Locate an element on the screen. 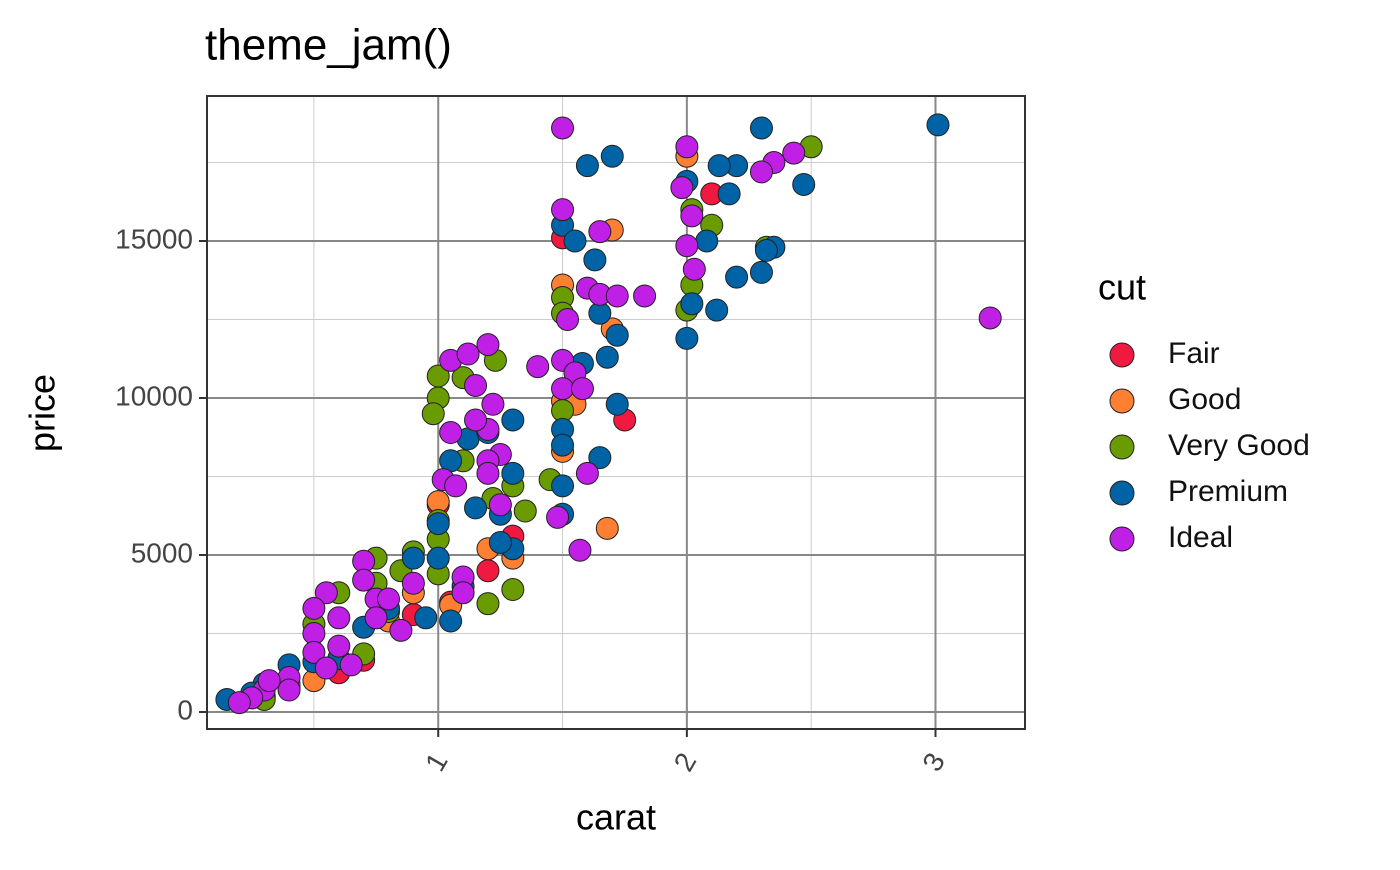 Image resolution: width=1400 pixels, height=870 pixels. y-tick-label: 10000 is located at coordinates (154, 395).